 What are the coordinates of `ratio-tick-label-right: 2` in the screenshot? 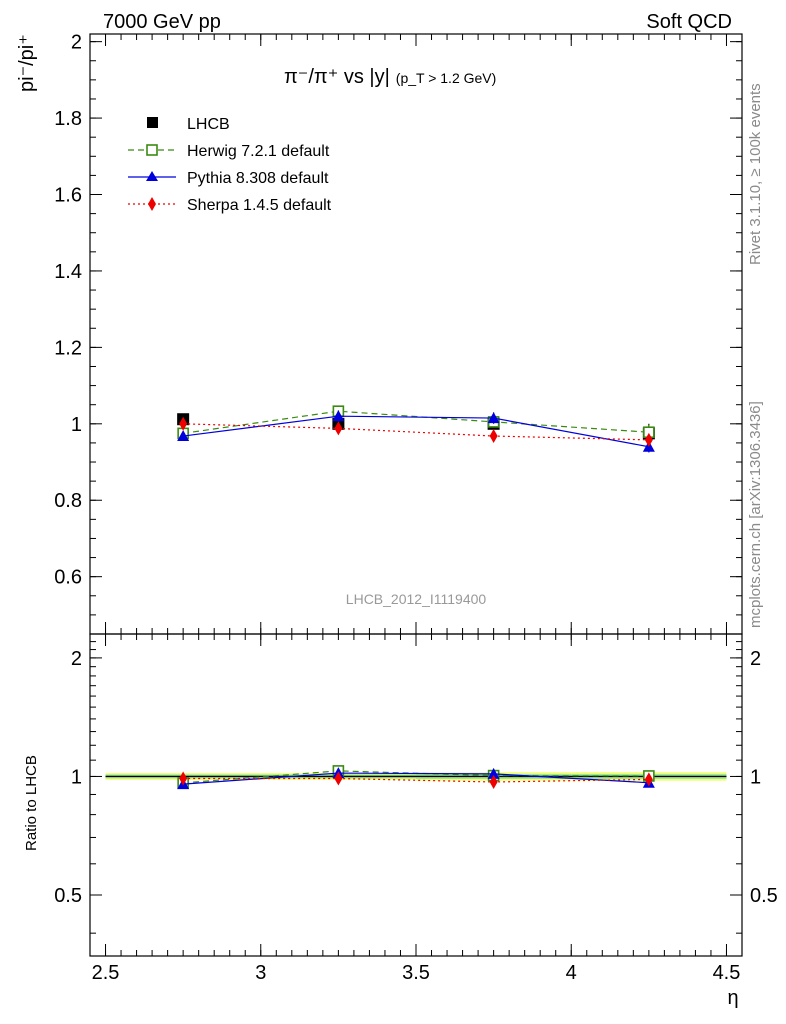 It's located at (755, 659).